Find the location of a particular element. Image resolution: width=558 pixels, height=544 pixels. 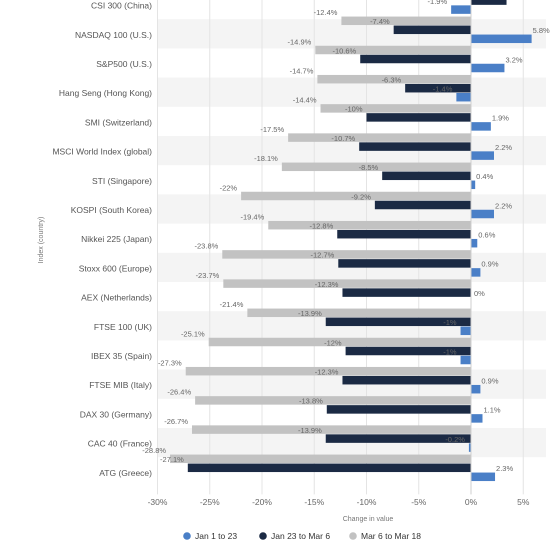

data-label: -12% is located at coordinates (333, 342).